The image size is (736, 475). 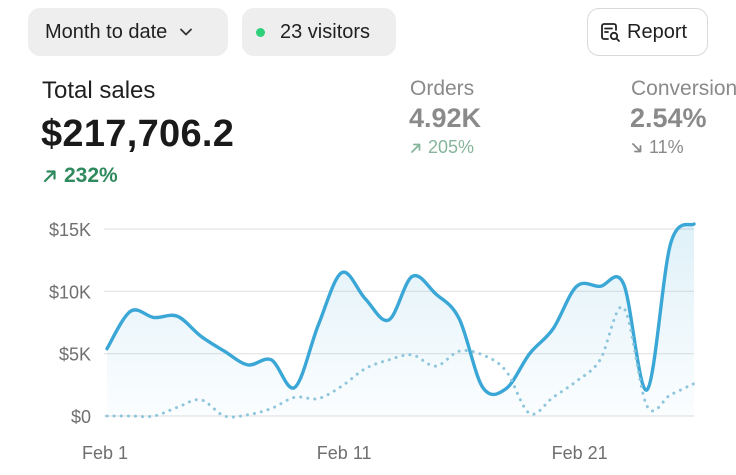 I want to click on conversion-change: 11%, so click(x=657, y=147).